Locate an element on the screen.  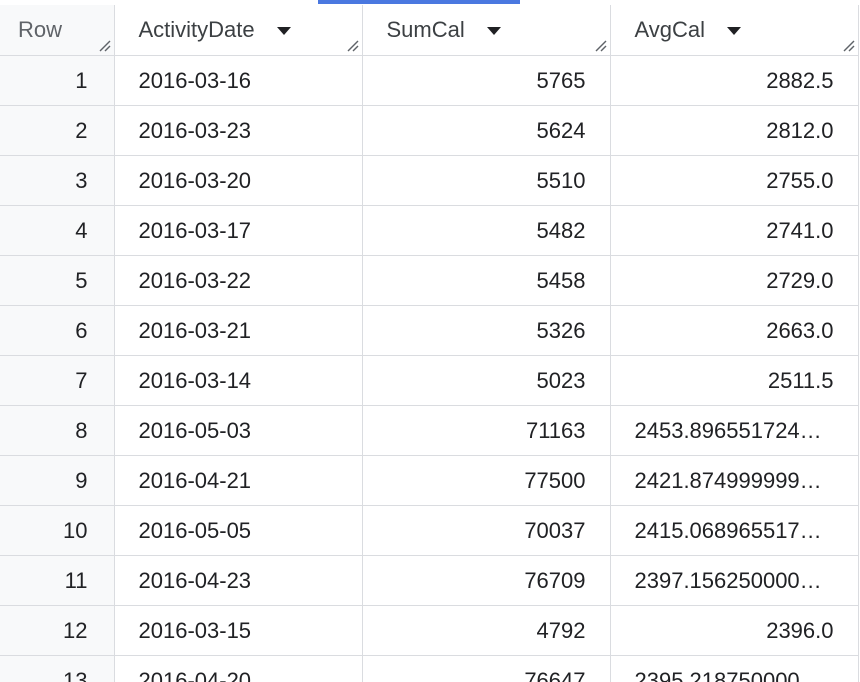
table-row: 12 2016-03-15 4792 2396.0 is located at coordinates (429, 630).